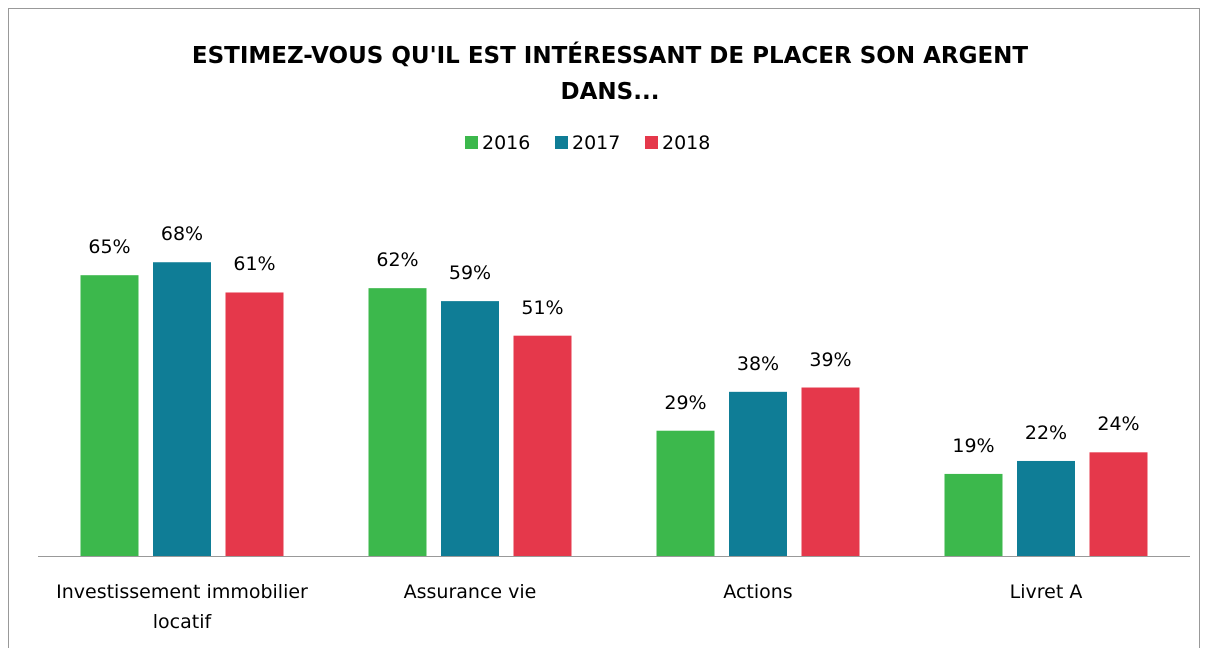 This screenshot has height=648, width=1209. I want to click on data-label: 51%, so click(542, 307).